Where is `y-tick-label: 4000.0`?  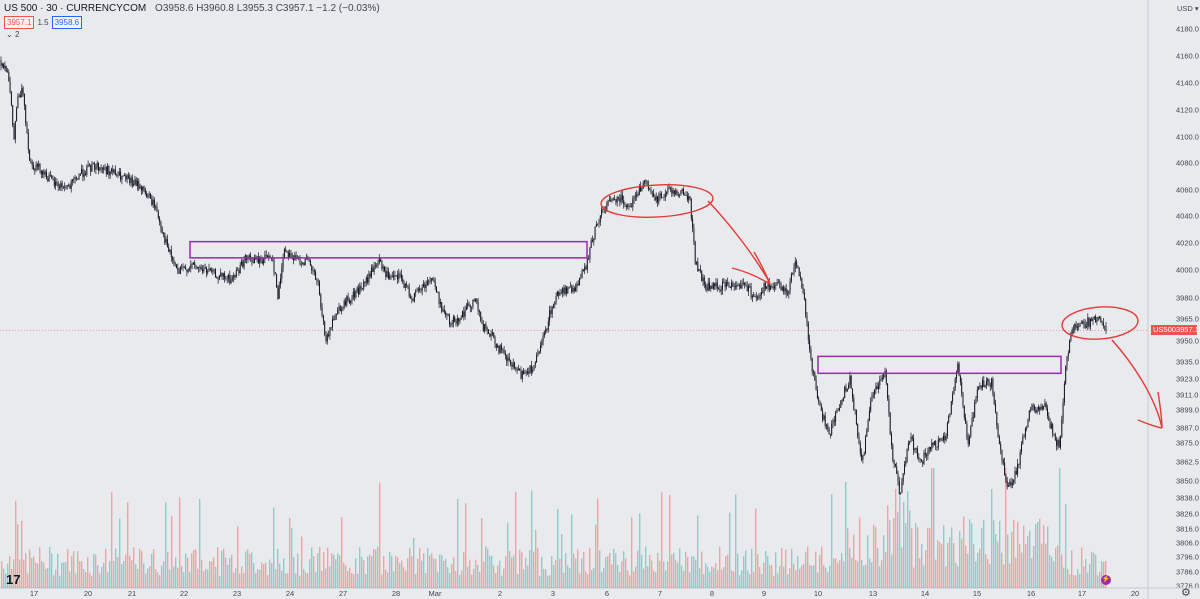
y-tick-label: 4000.0 is located at coordinates (1187, 270).